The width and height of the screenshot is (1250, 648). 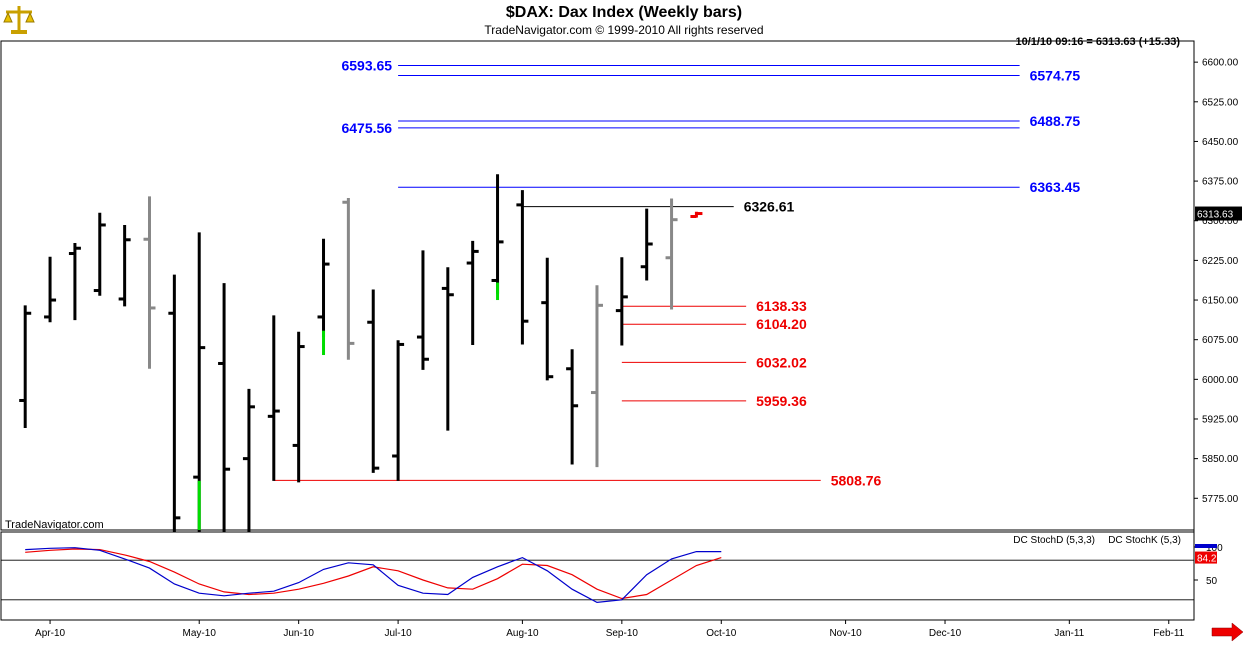 I want to click on level-label: 6138.33, so click(x=781, y=306).